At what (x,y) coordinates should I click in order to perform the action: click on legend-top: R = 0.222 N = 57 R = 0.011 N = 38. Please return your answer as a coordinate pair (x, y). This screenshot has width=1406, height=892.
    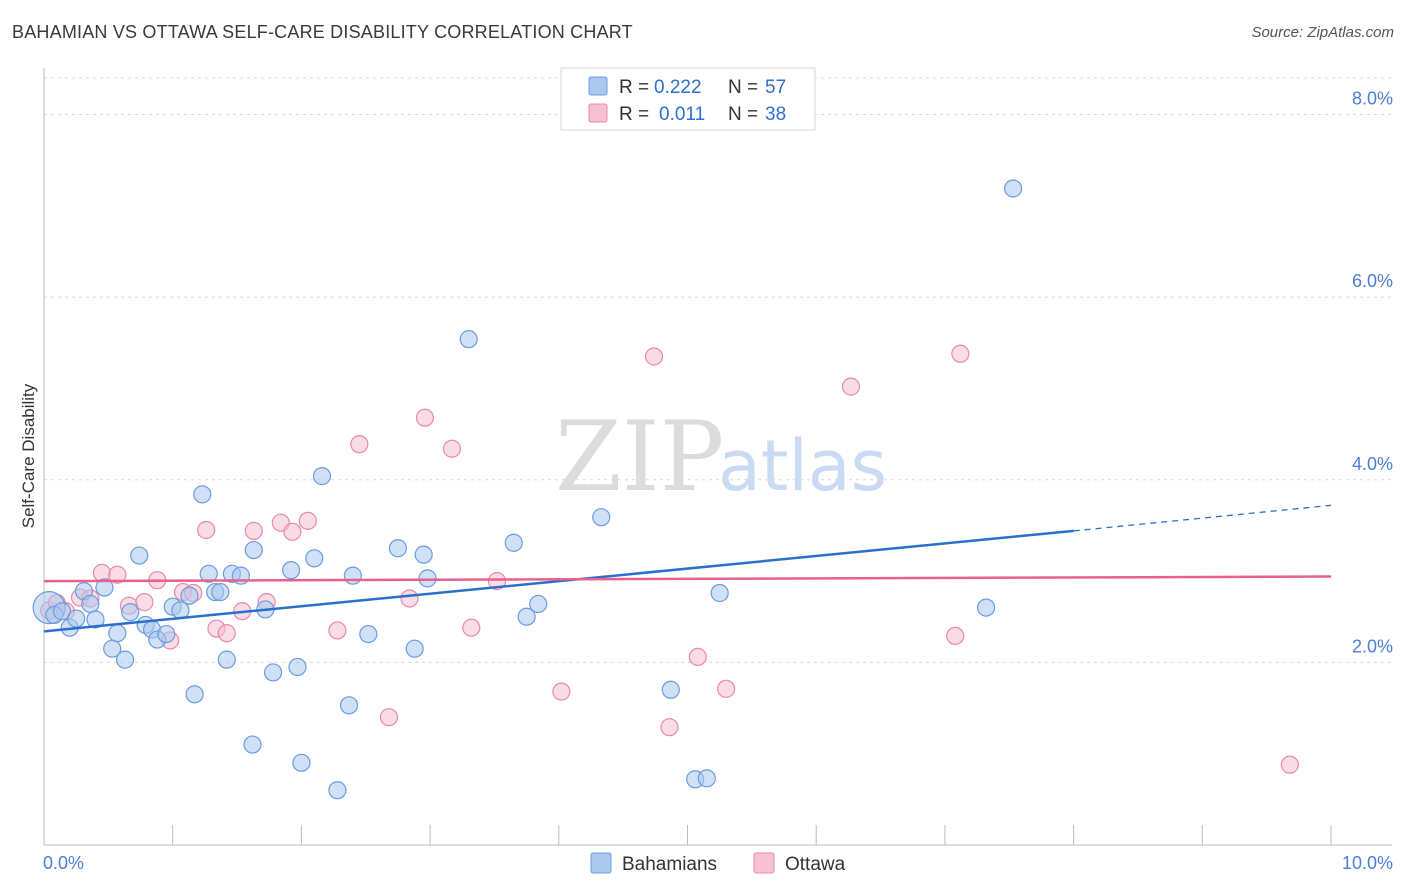
    Looking at the image, I should click on (688, 99).